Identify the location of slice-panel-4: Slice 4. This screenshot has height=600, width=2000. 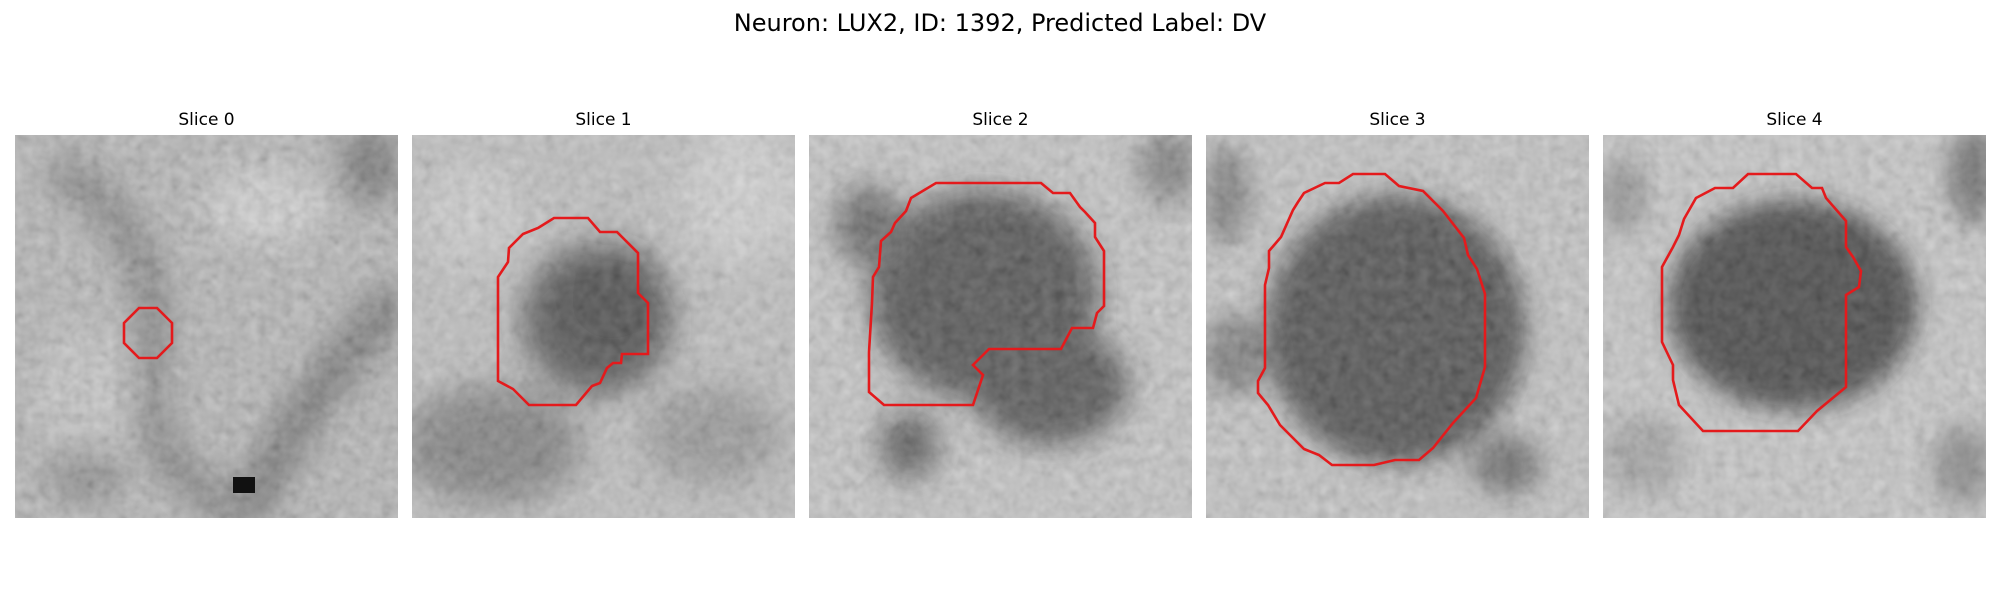
(1794, 314).